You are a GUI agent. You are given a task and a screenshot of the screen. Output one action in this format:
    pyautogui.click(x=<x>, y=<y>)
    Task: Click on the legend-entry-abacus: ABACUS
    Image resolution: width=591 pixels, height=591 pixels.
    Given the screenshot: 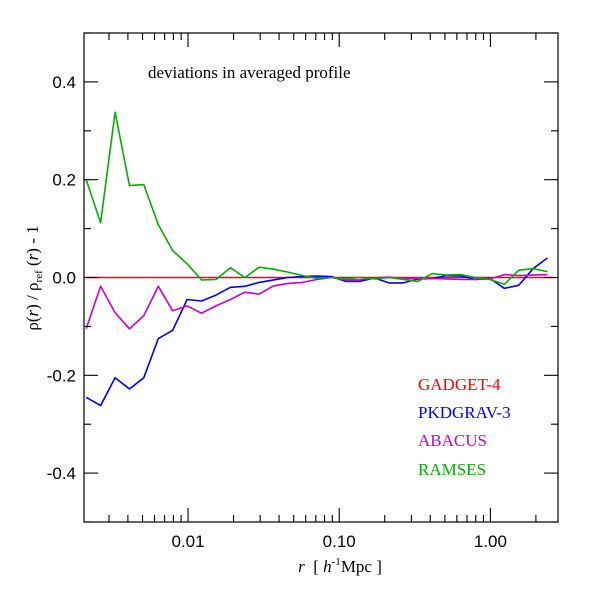 What is the action you would take?
    pyautogui.click(x=452, y=440)
    